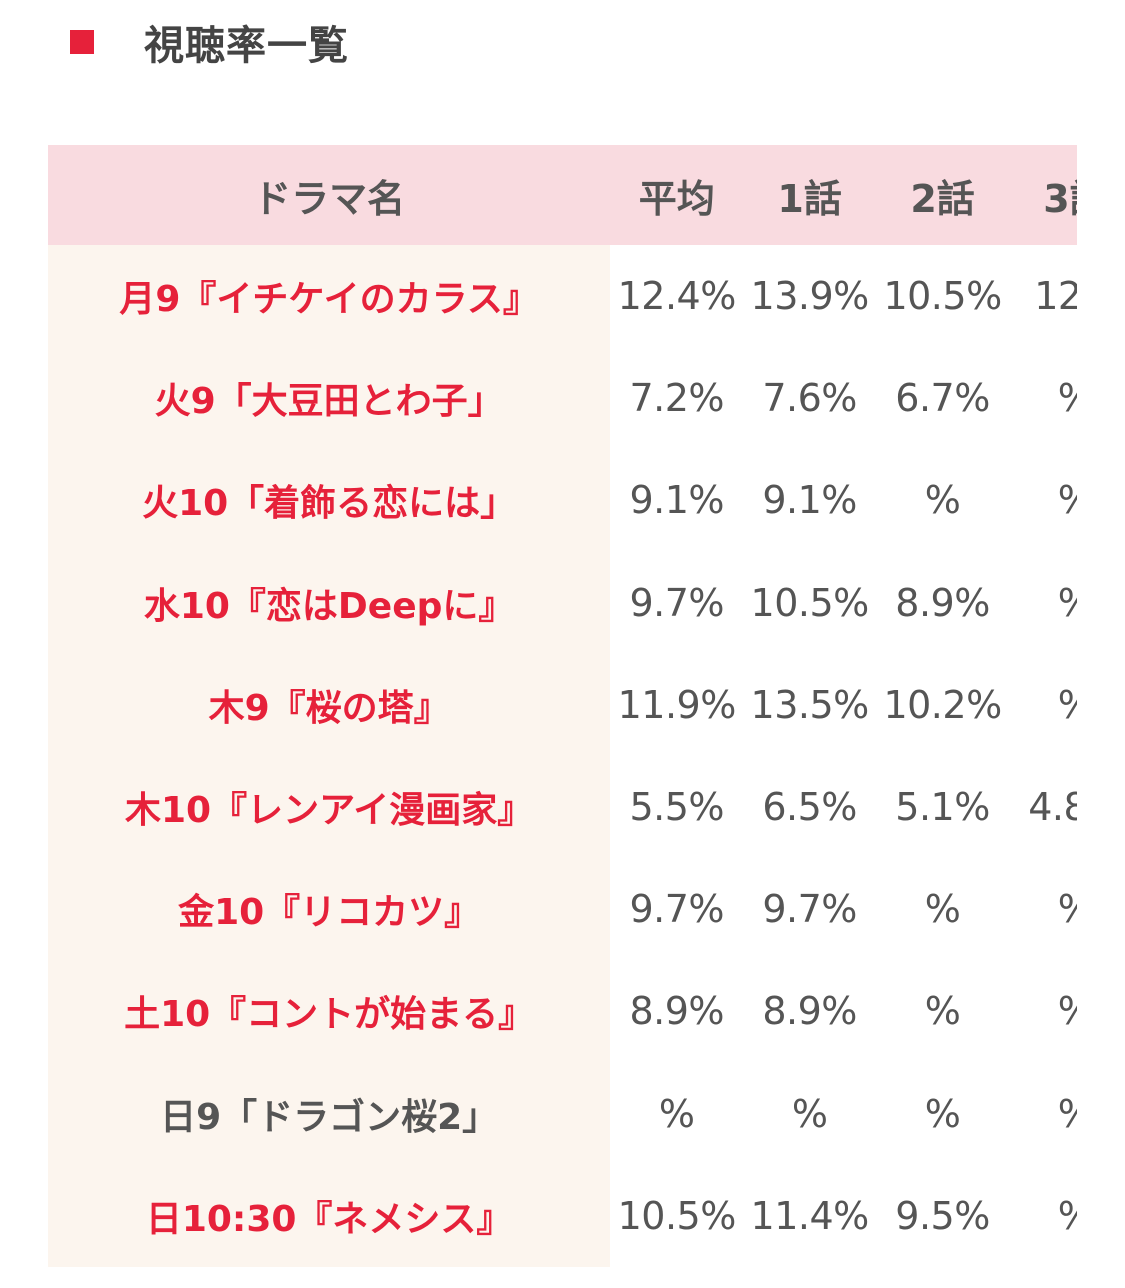 The height and width of the screenshot is (1288, 1125). I want to click on episode-2-cell: 10.5%, so click(942, 296).